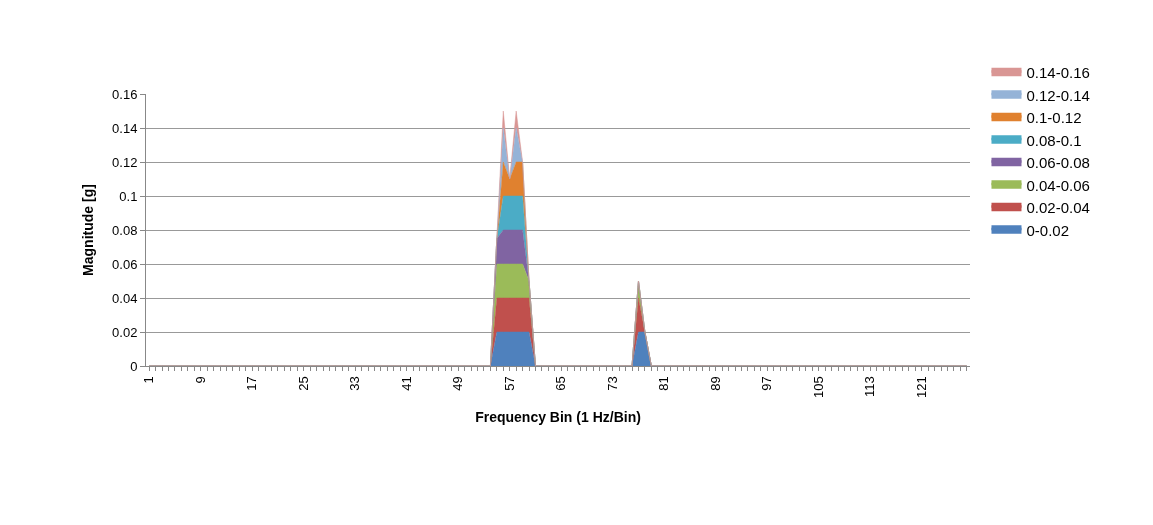 This screenshot has width=1153, height=525. Describe the element at coordinates (509, 383) in the screenshot. I see `x-tick-label: 57` at that location.